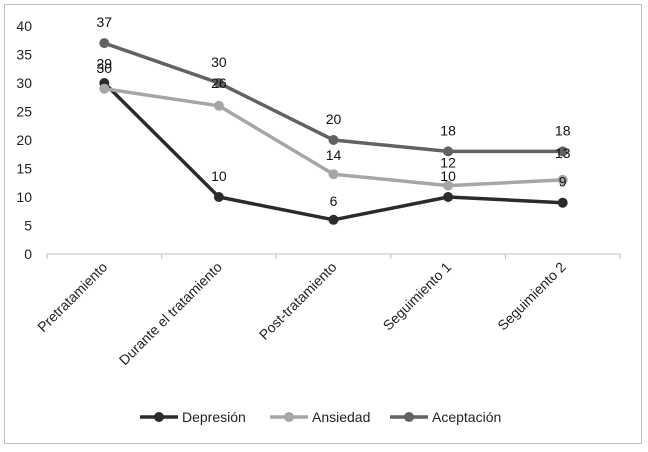  What do you see at coordinates (341, 417) in the screenshot?
I see `legend-label: Ansiedad` at bounding box center [341, 417].